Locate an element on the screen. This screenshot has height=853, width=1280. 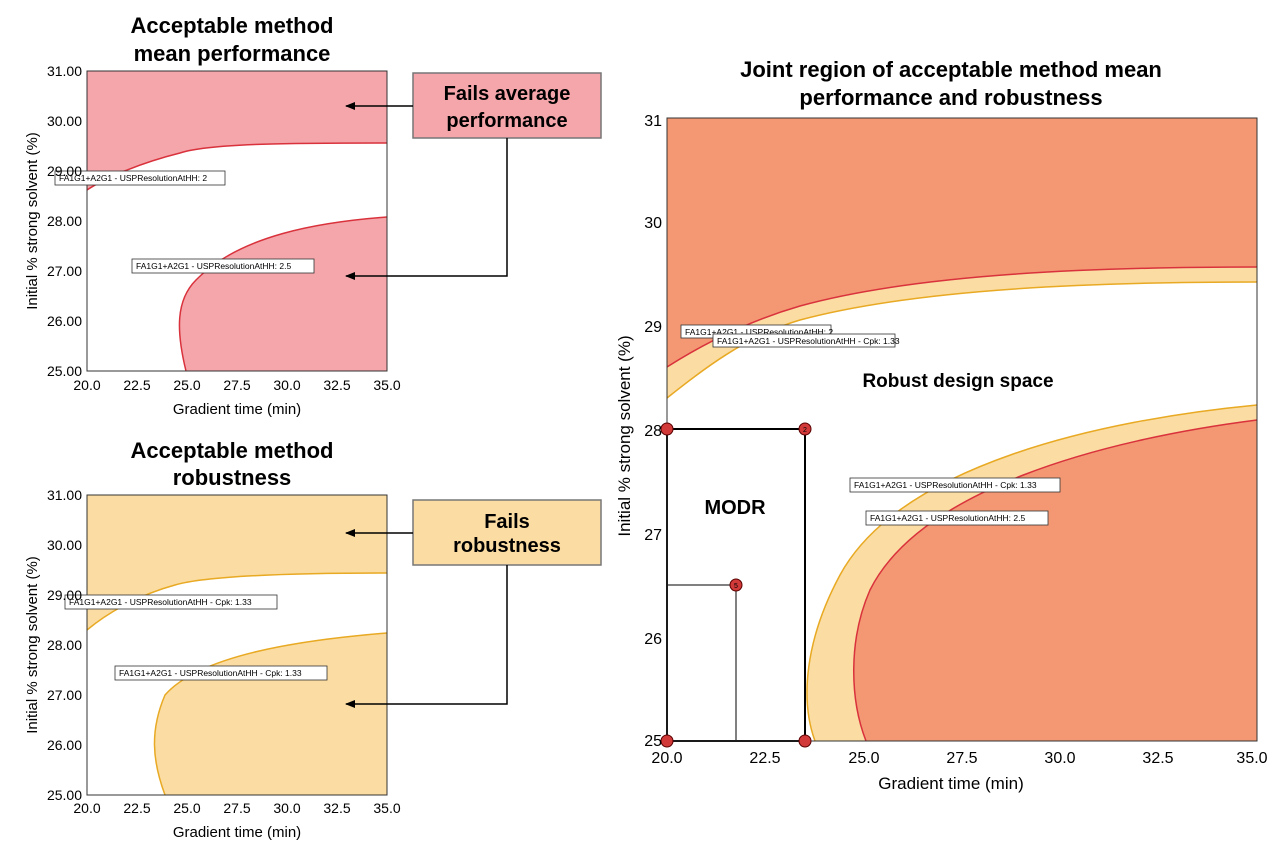
joint-x-tick: 35.0 is located at coordinates (1251, 758).